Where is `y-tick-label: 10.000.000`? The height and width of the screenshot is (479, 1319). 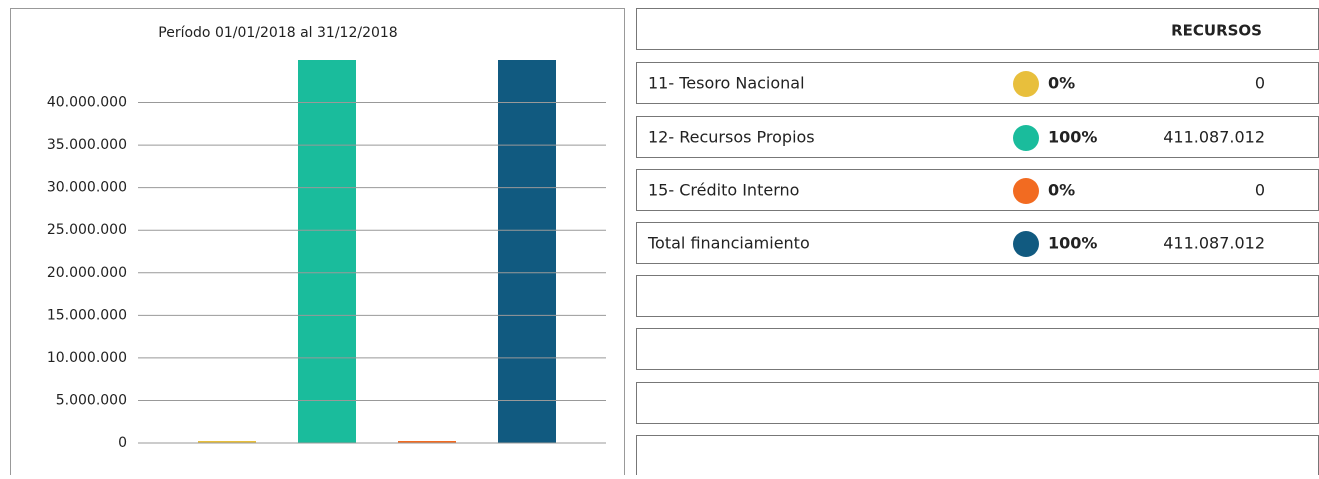 y-tick-label: 10.000.000 is located at coordinates (87, 358).